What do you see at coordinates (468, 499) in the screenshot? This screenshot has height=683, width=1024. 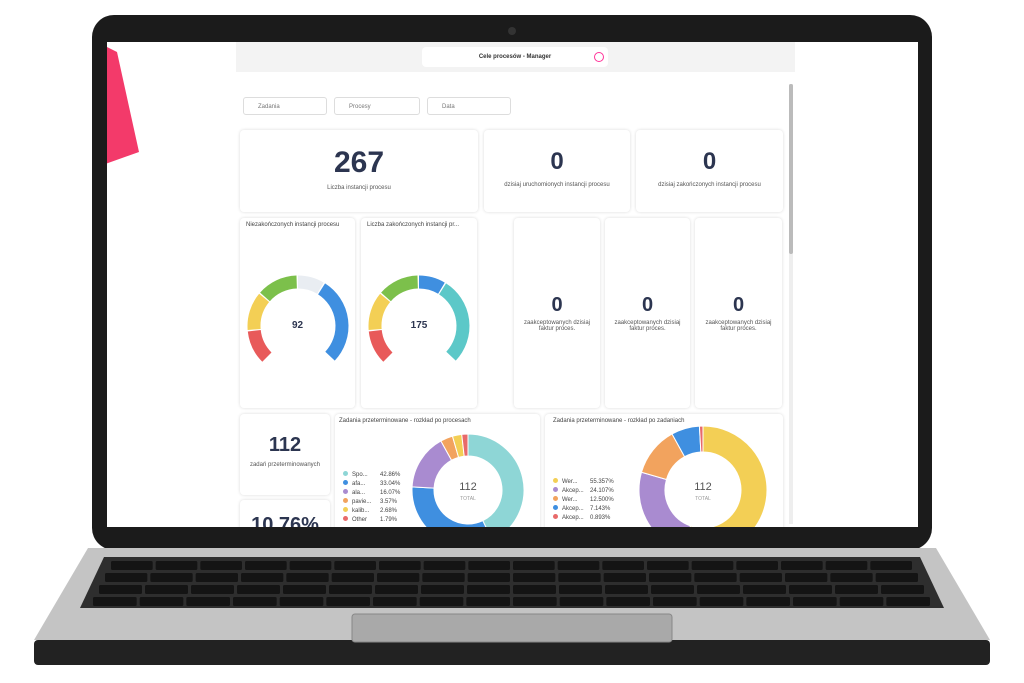 I see `donut-total-label: TOTAL` at bounding box center [468, 499].